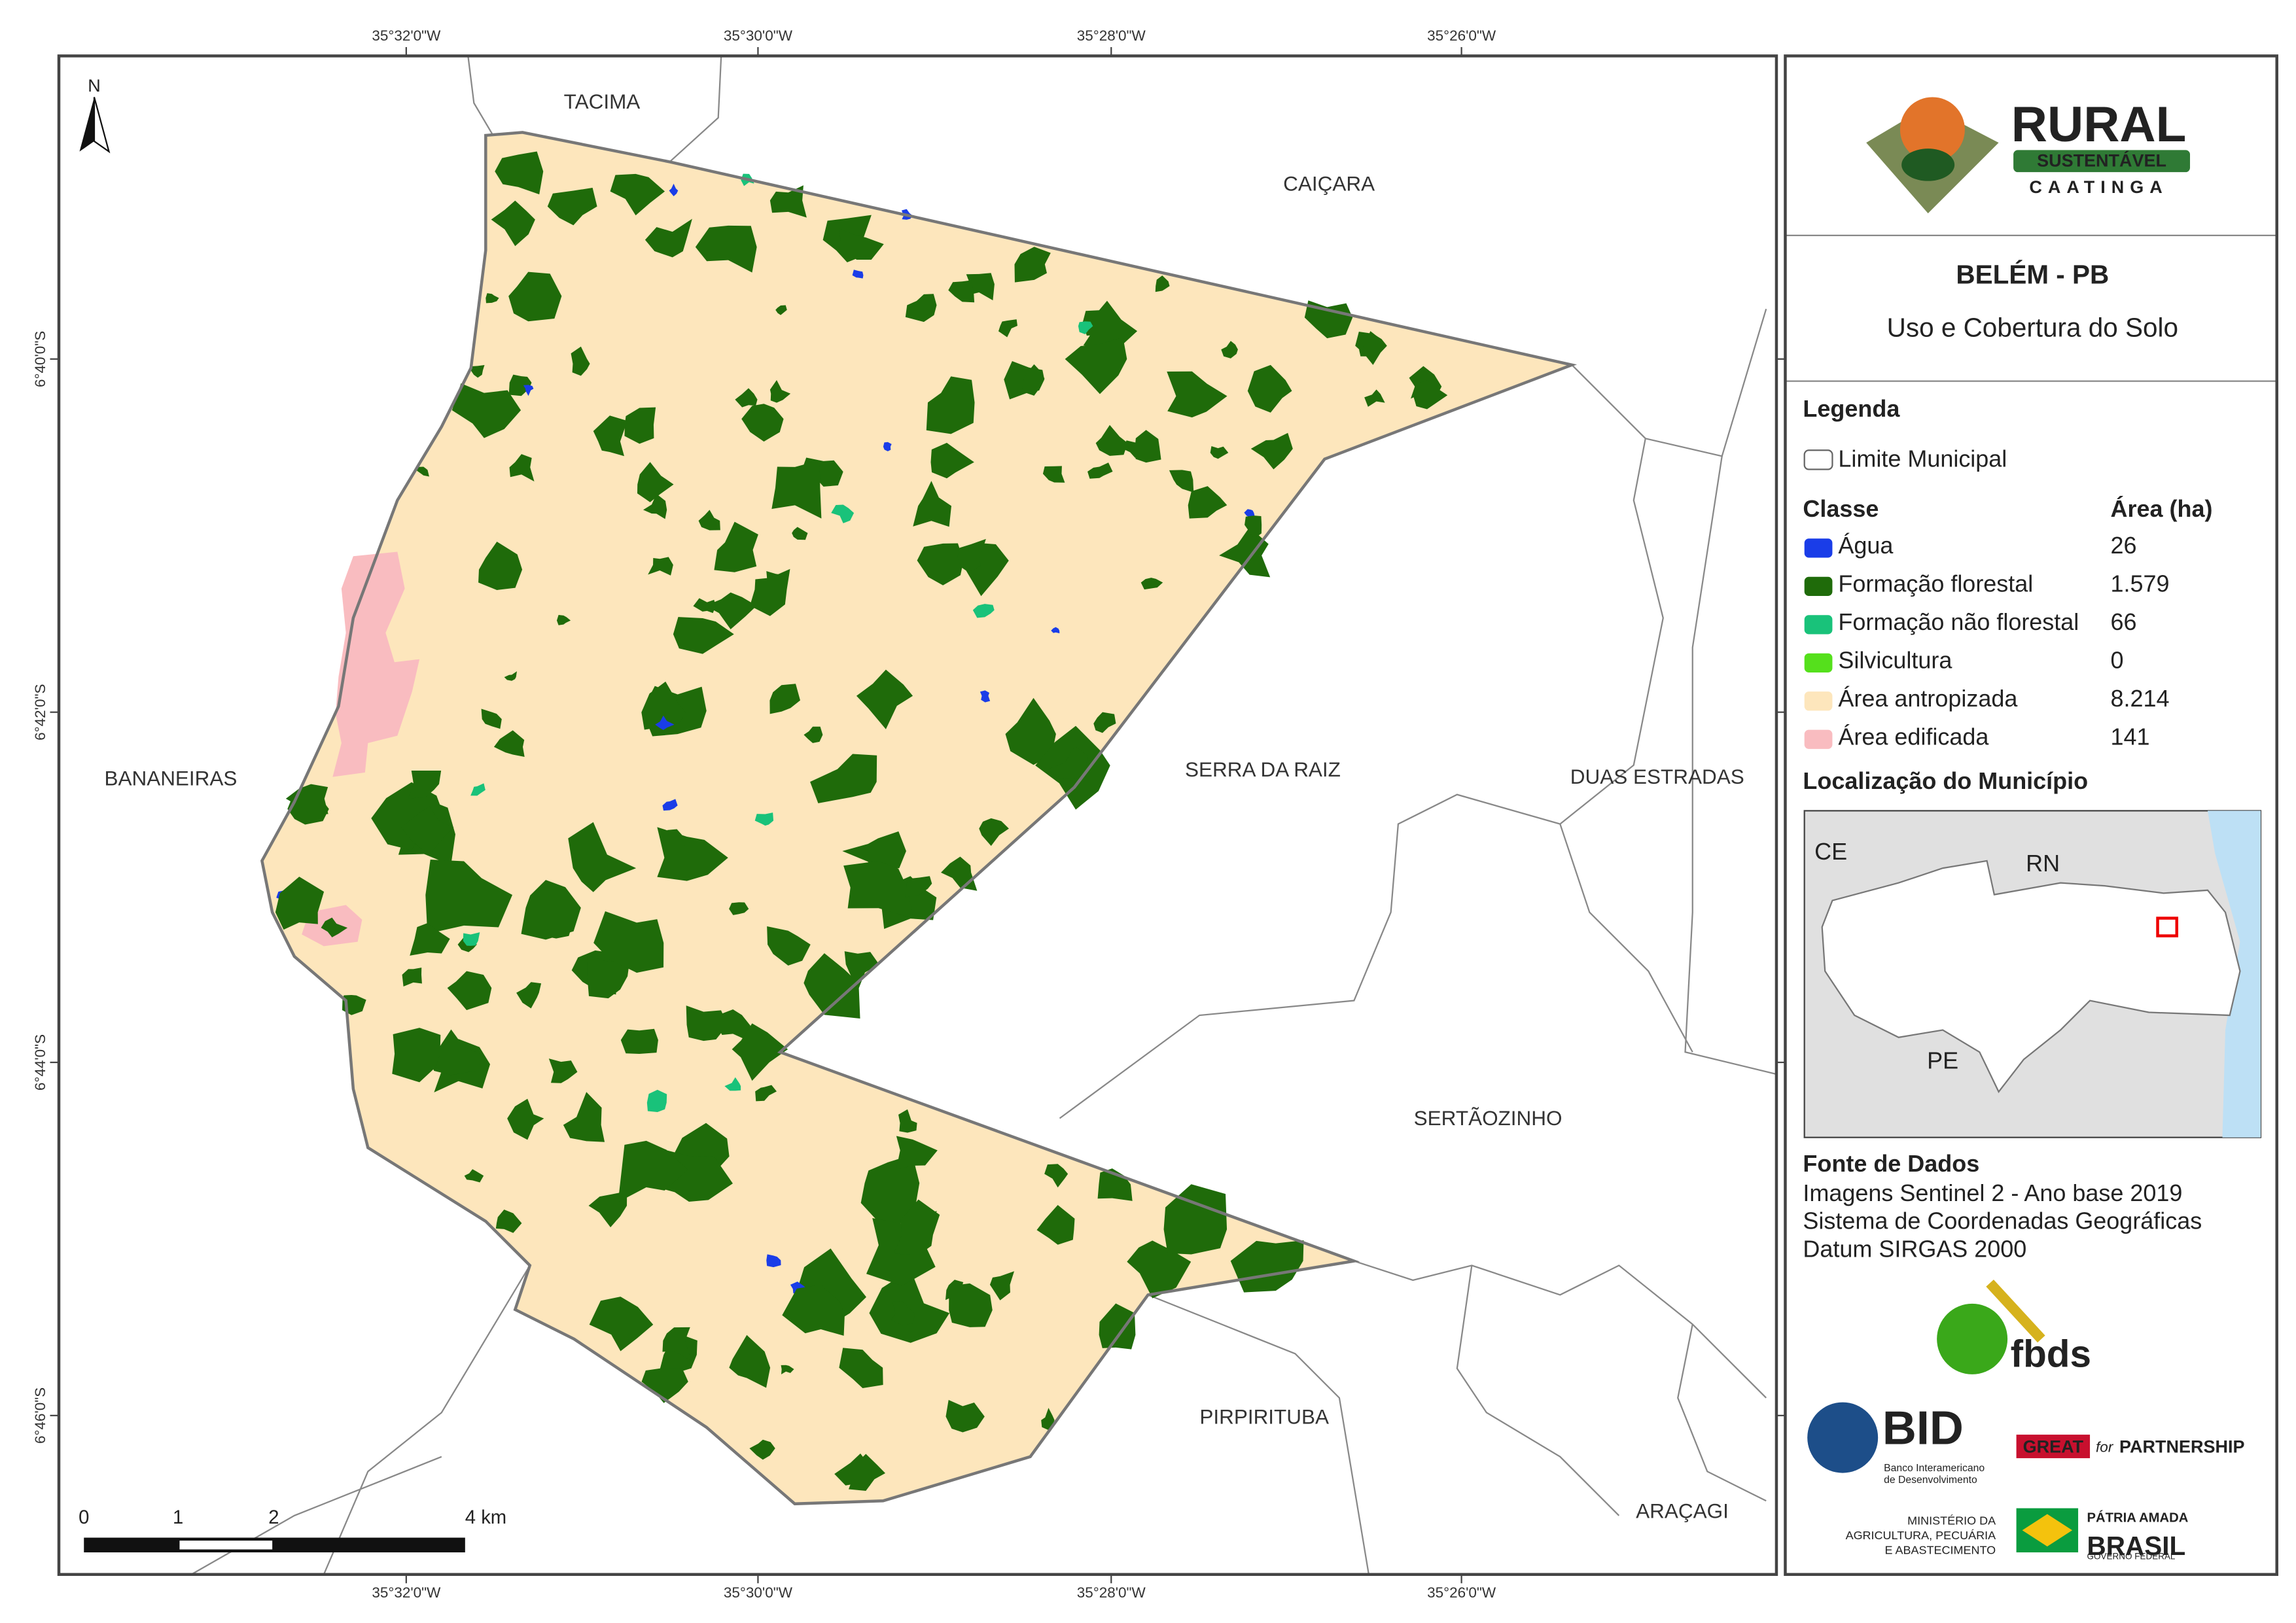  Describe the element at coordinates (274, 1545) in the screenshot. I see `scale-bar` at that location.